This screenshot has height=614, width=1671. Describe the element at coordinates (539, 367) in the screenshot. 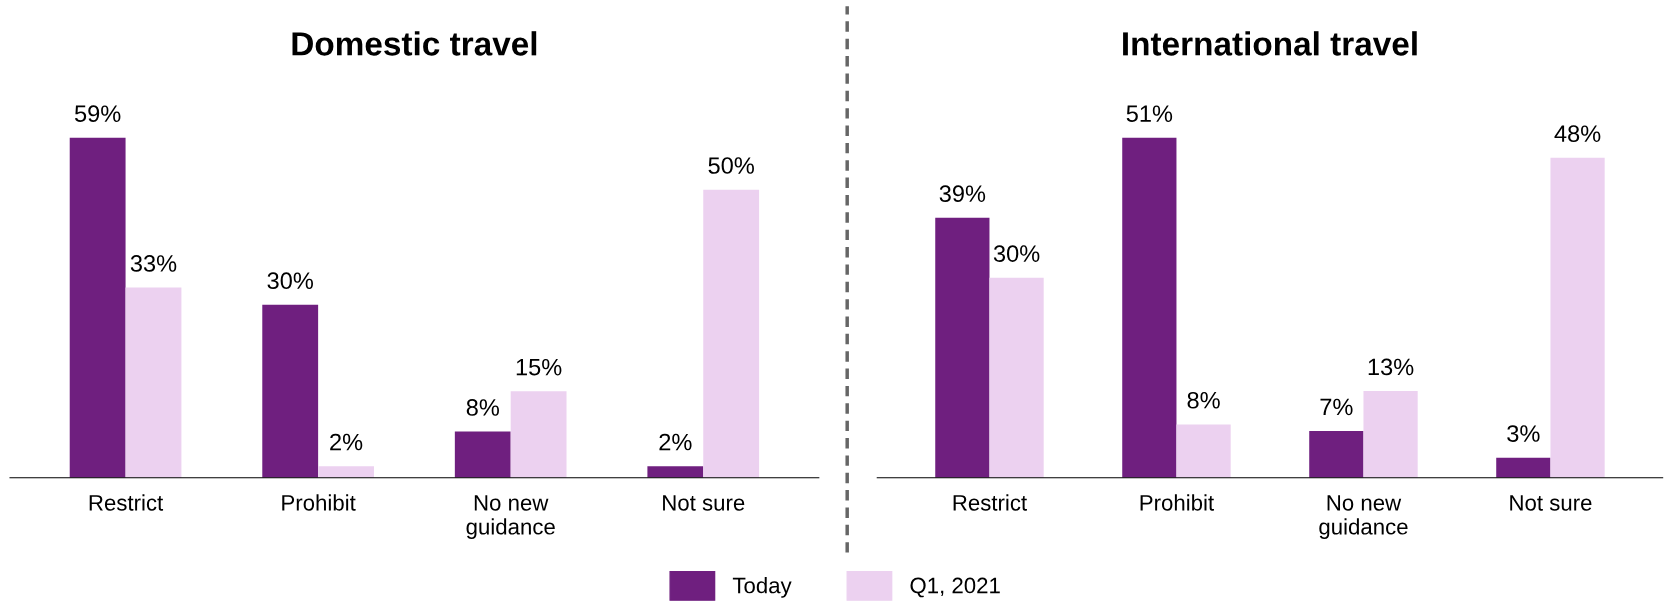

I see `data-label: 15%` at that location.